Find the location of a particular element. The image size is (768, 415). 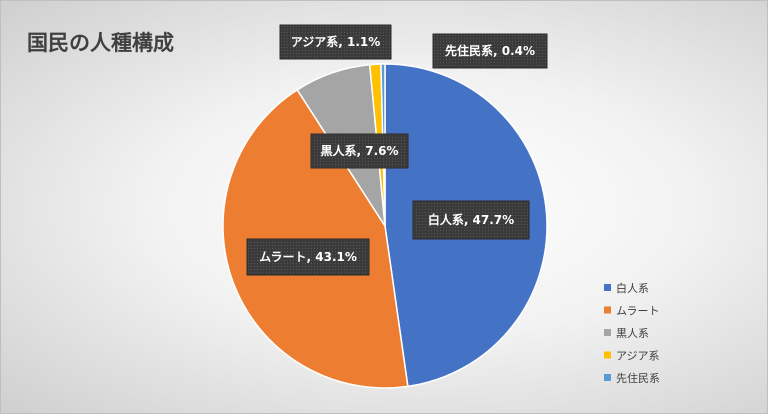

data-label: 白人系, 47.7% is located at coordinates (471, 219).